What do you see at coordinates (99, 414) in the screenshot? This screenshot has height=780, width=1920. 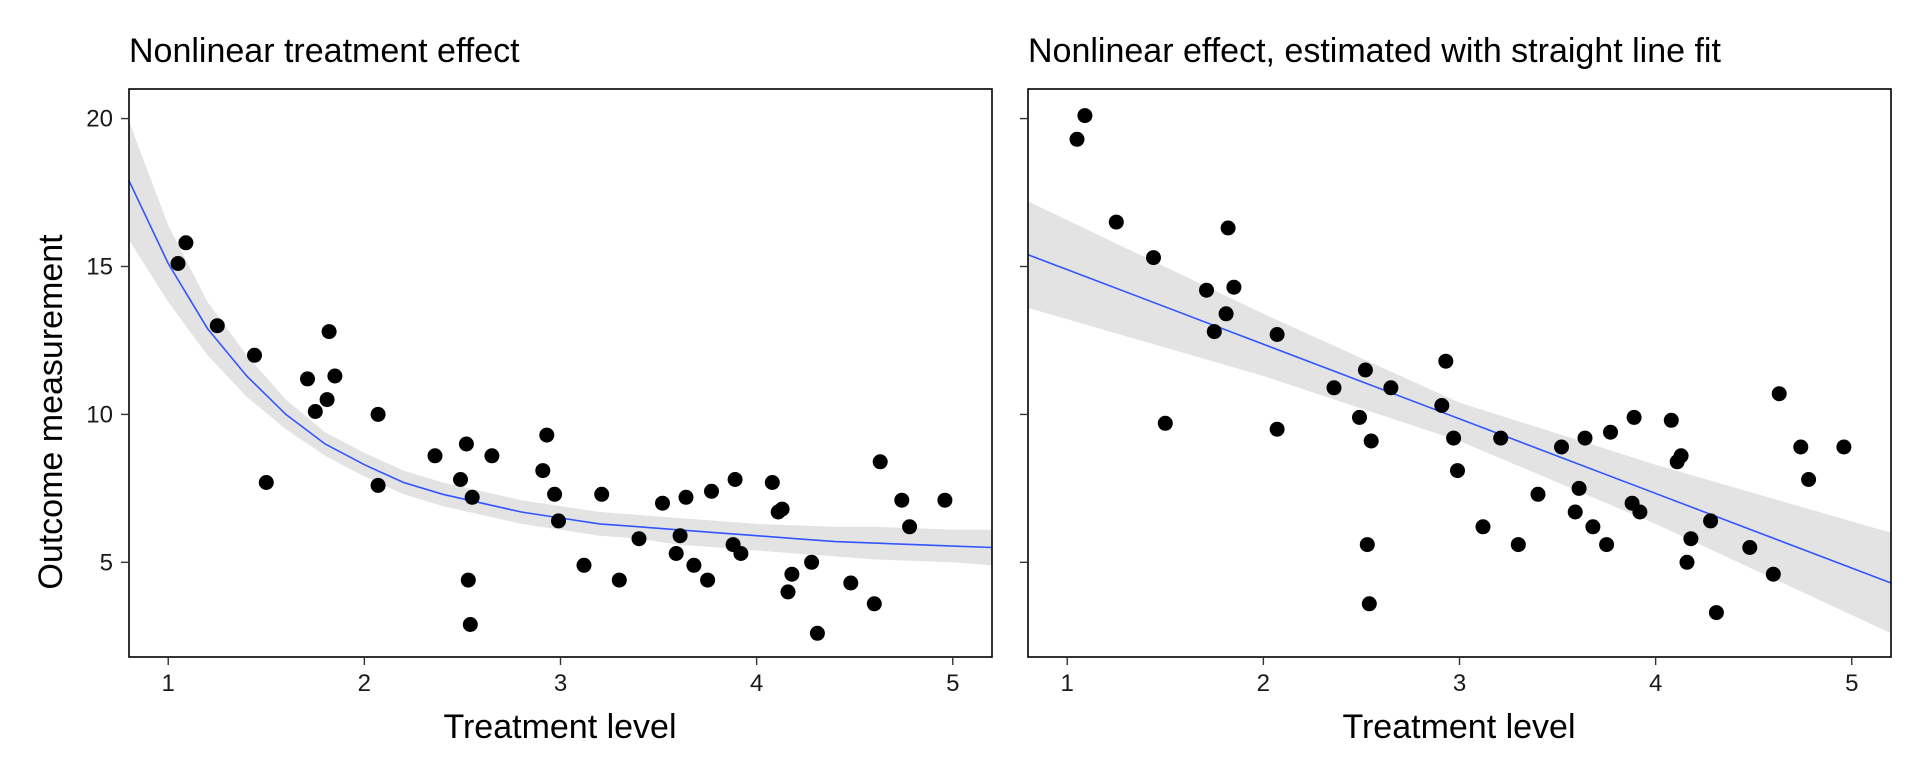 I see `y-tick-label: 10` at bounding box center [99, 414].